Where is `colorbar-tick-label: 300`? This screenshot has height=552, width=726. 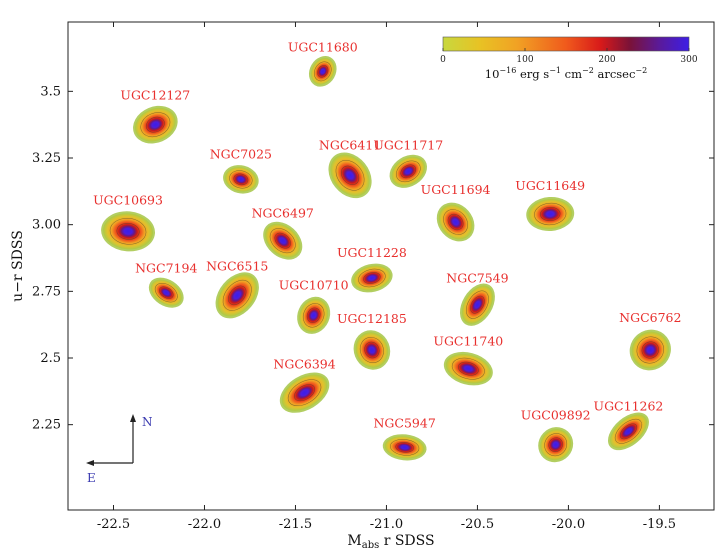 colorbar-tick-label: 300 is located at coordinates (688, 60).